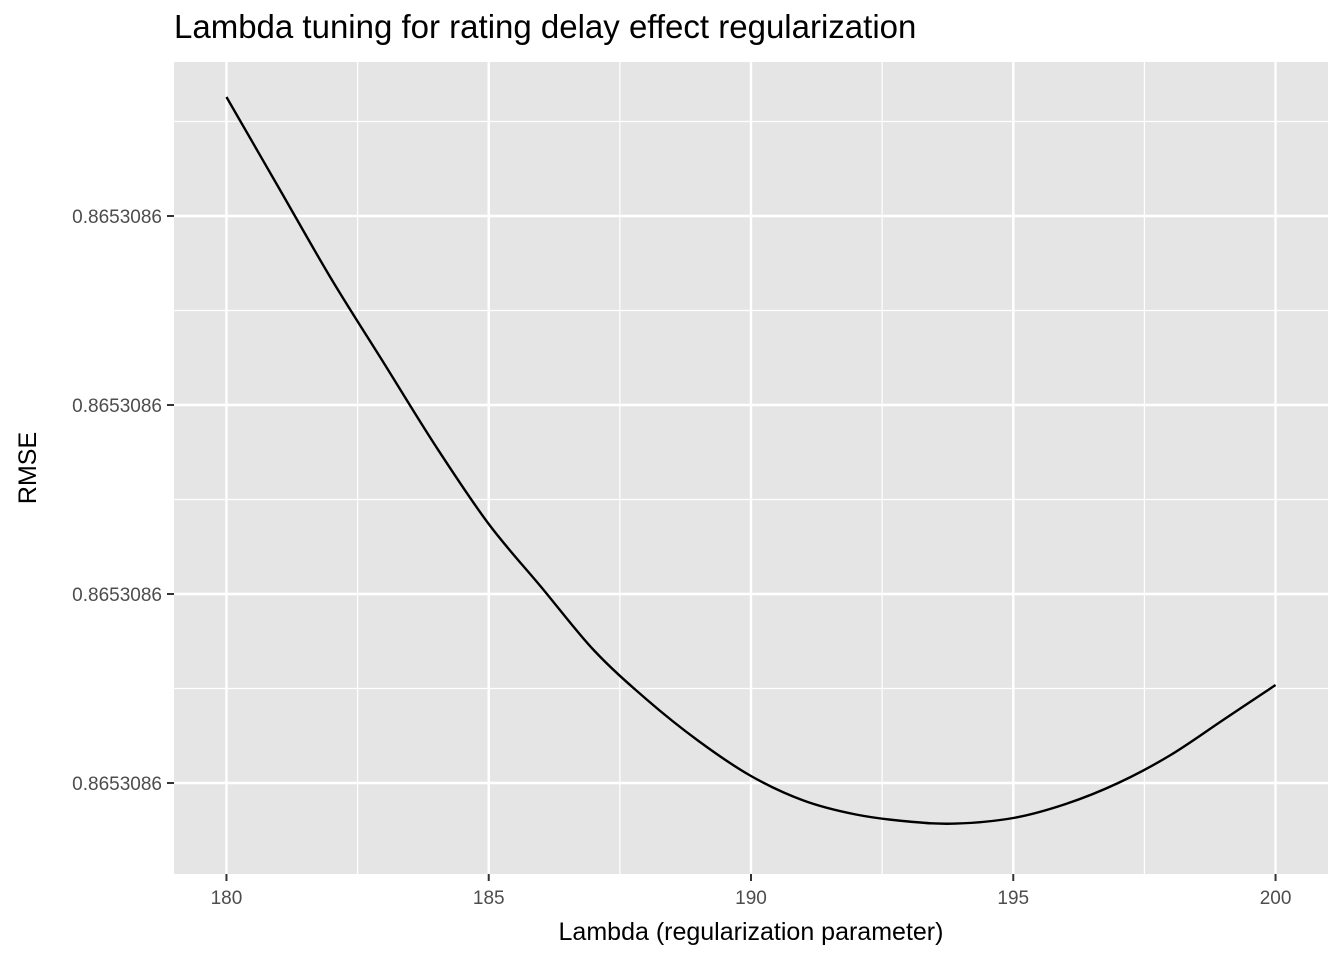 This screenshot has height=960, width=1344. Describe the element at coordinates (1276, 898) in the screenshot. I see `x-tick-label: 200` at that location.